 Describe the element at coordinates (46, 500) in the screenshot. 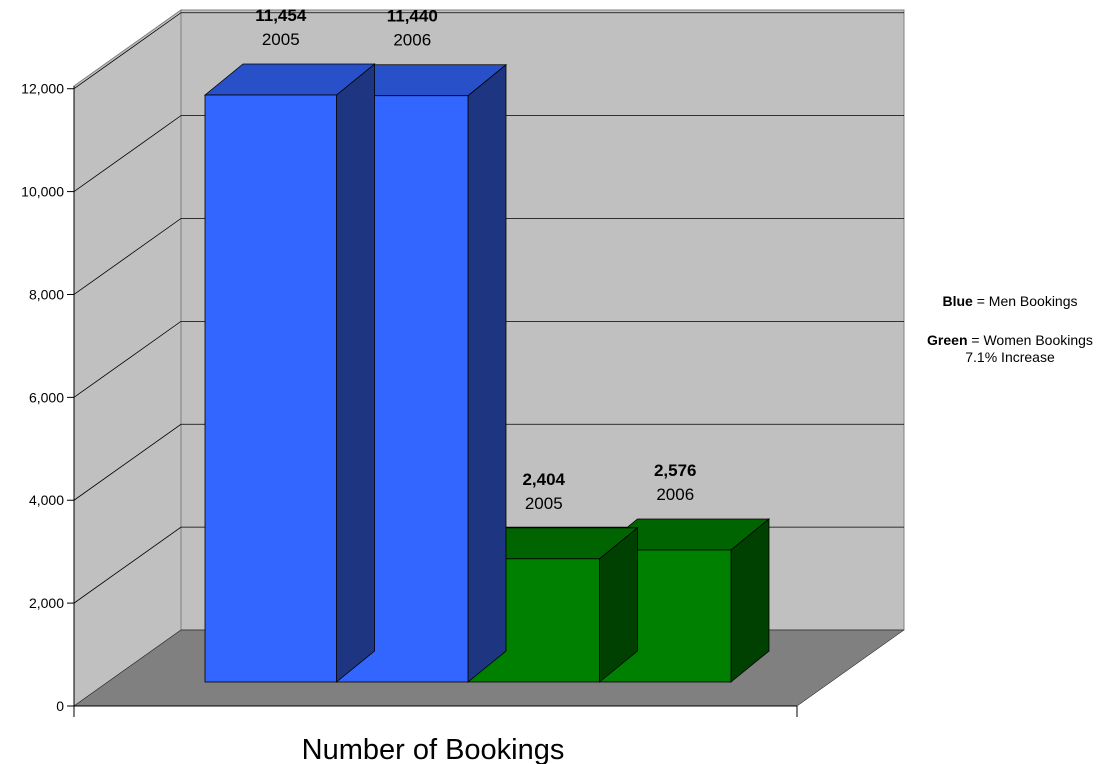

I see `y-tick-label-2: 4,000` at that location.